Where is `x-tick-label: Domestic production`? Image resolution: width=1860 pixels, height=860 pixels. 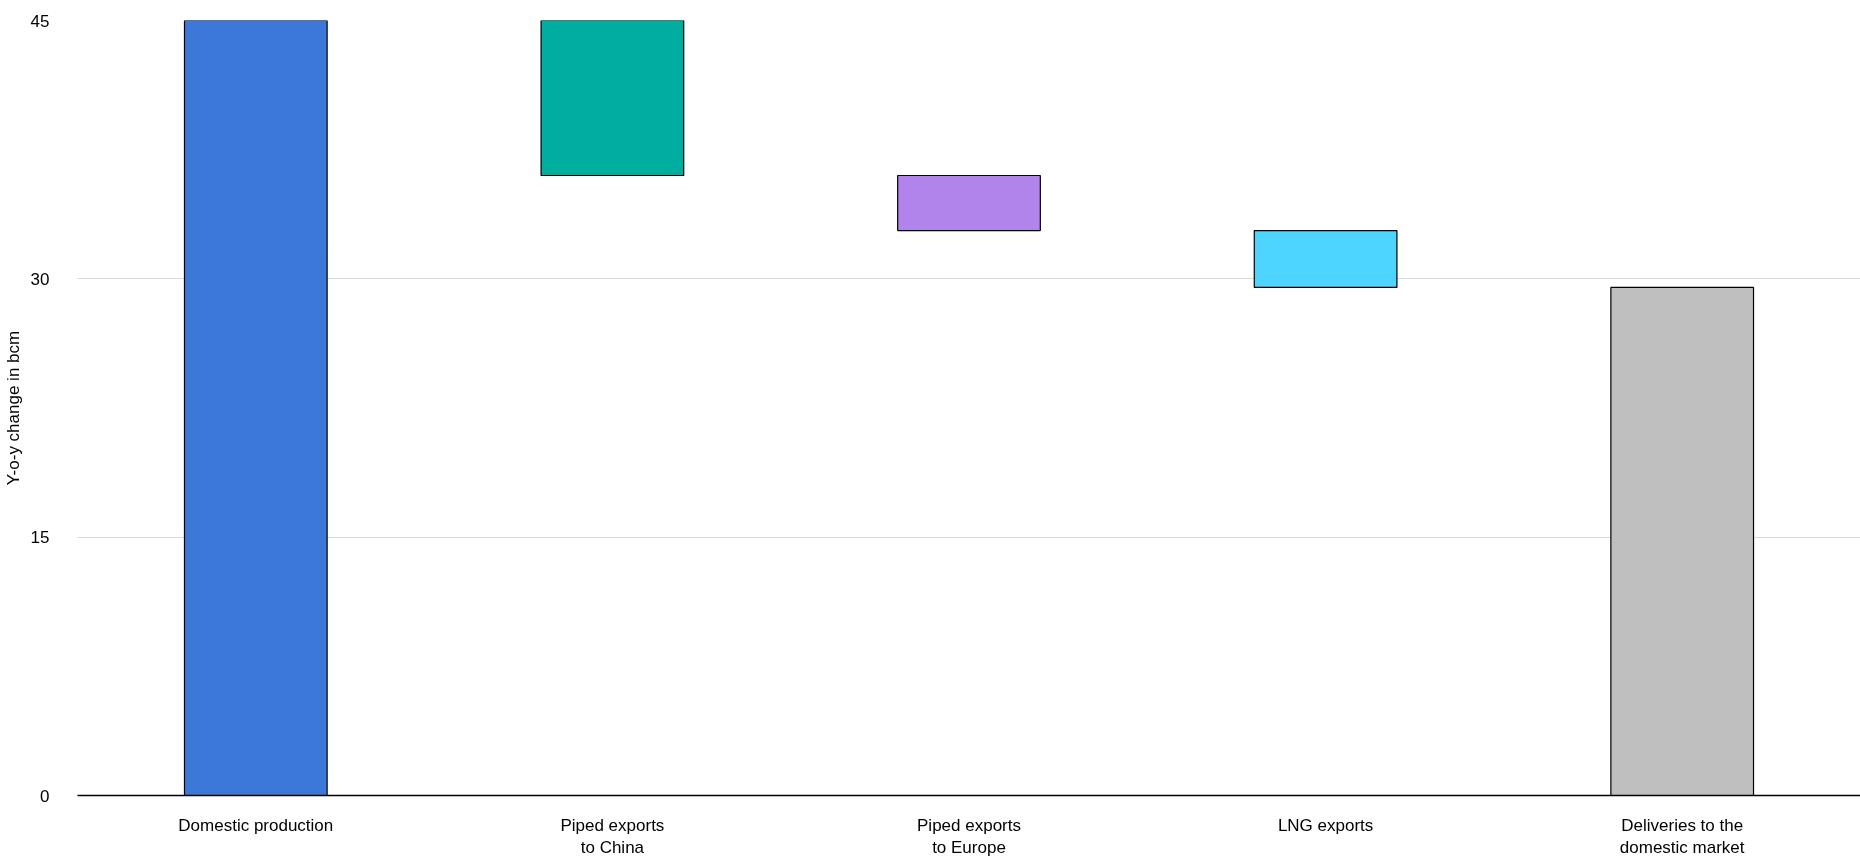 x-tick-label: Domestic production is located at coordinates (256, 825).